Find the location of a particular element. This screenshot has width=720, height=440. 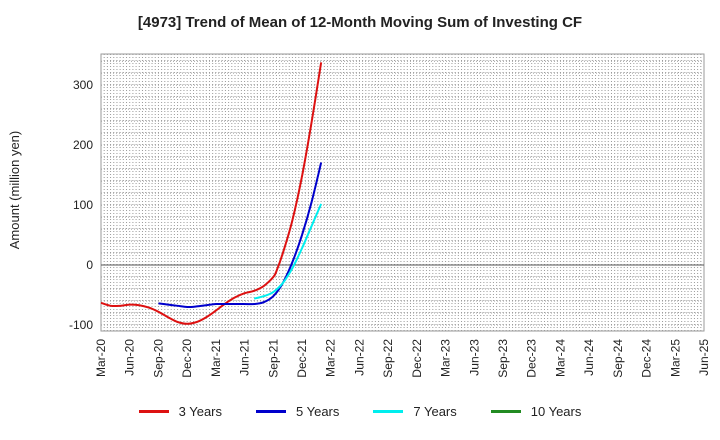

x-tick-label: Sep-24 is located at coordinates (618, 358).